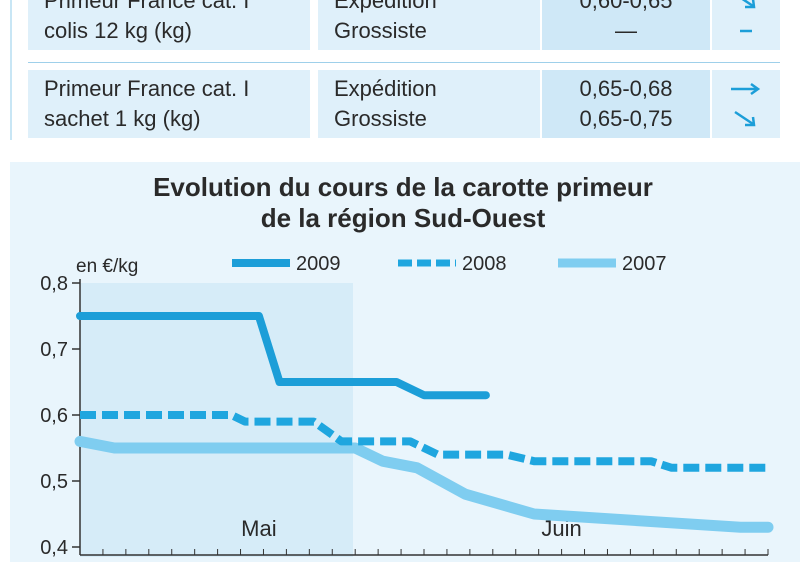 Image resolution: width=800 pixels, height=562 pixels. Describe the element at coordinates (626, 21) in the screenshot. I see `price-value: 0,60-0,65 —` at that location.